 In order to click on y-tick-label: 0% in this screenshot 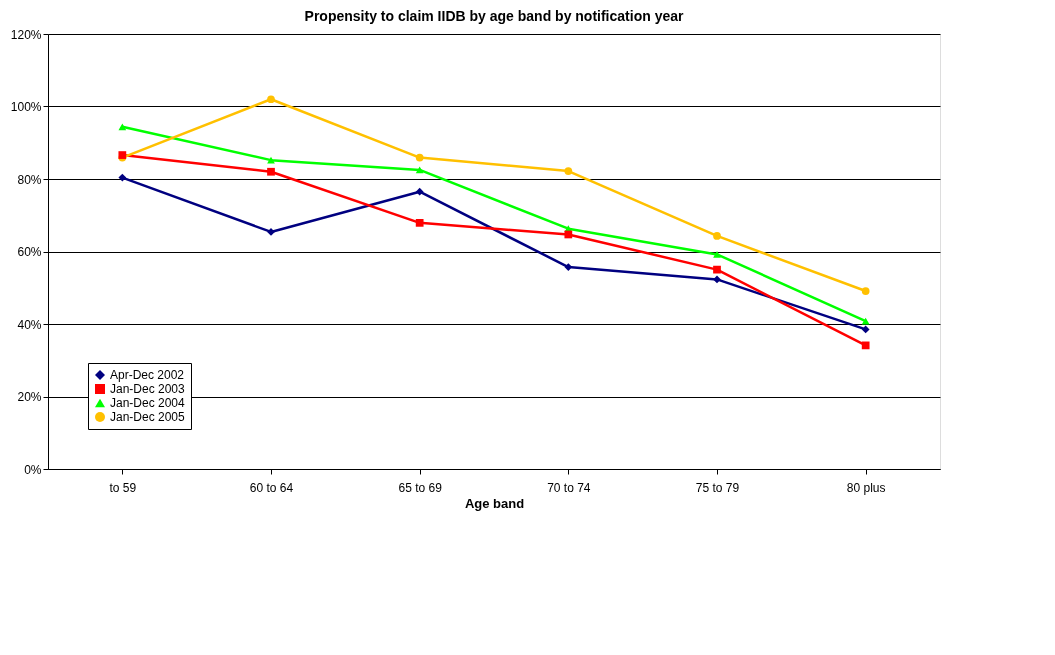, I will do `click(33, 469)`.